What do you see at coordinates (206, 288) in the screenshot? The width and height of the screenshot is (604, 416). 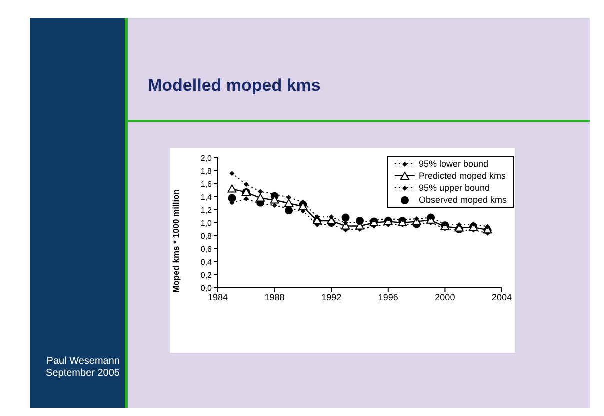 I see `y-tick-label: 0,0` at bounding box center [206, 288].